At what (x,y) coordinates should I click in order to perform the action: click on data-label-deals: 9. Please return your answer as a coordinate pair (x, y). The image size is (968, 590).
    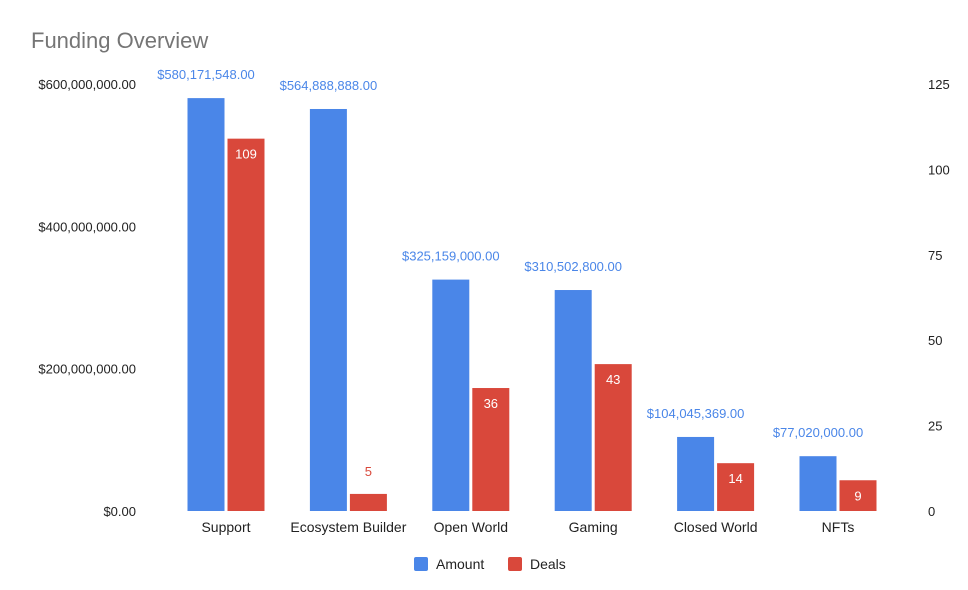
    Looking at the image, I should click on (857, 495).